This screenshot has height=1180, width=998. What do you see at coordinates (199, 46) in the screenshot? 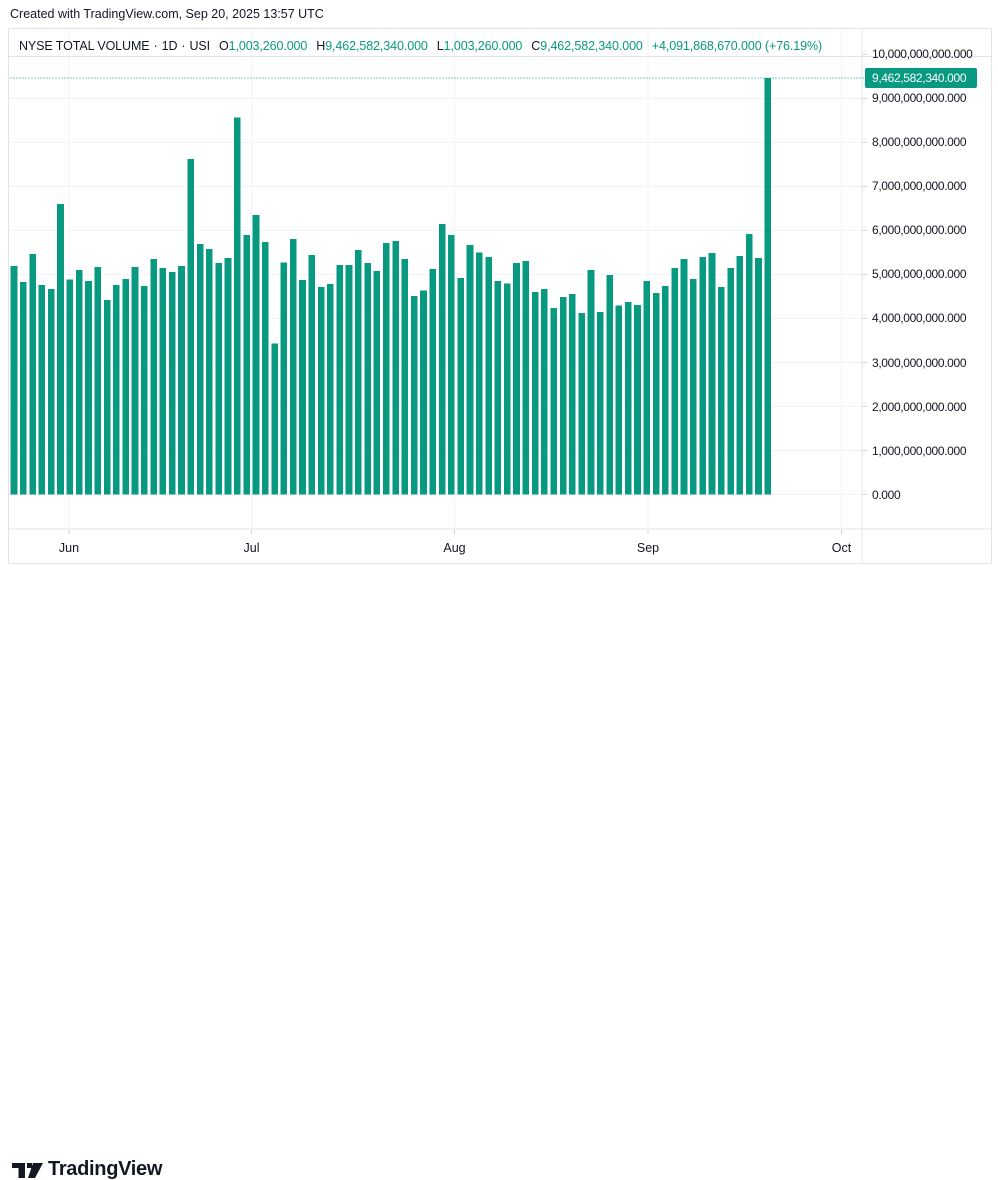
I see `exchange-label: USI` at bounding box center [199, 46].